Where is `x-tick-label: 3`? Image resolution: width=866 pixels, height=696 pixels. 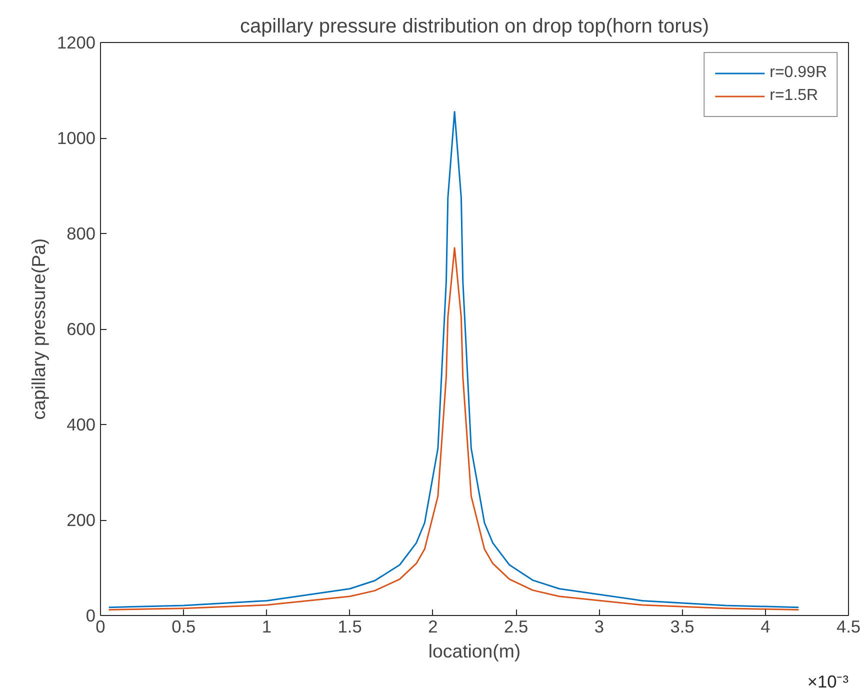
x-tick-label: 3 is located at coordinates (599, 626).